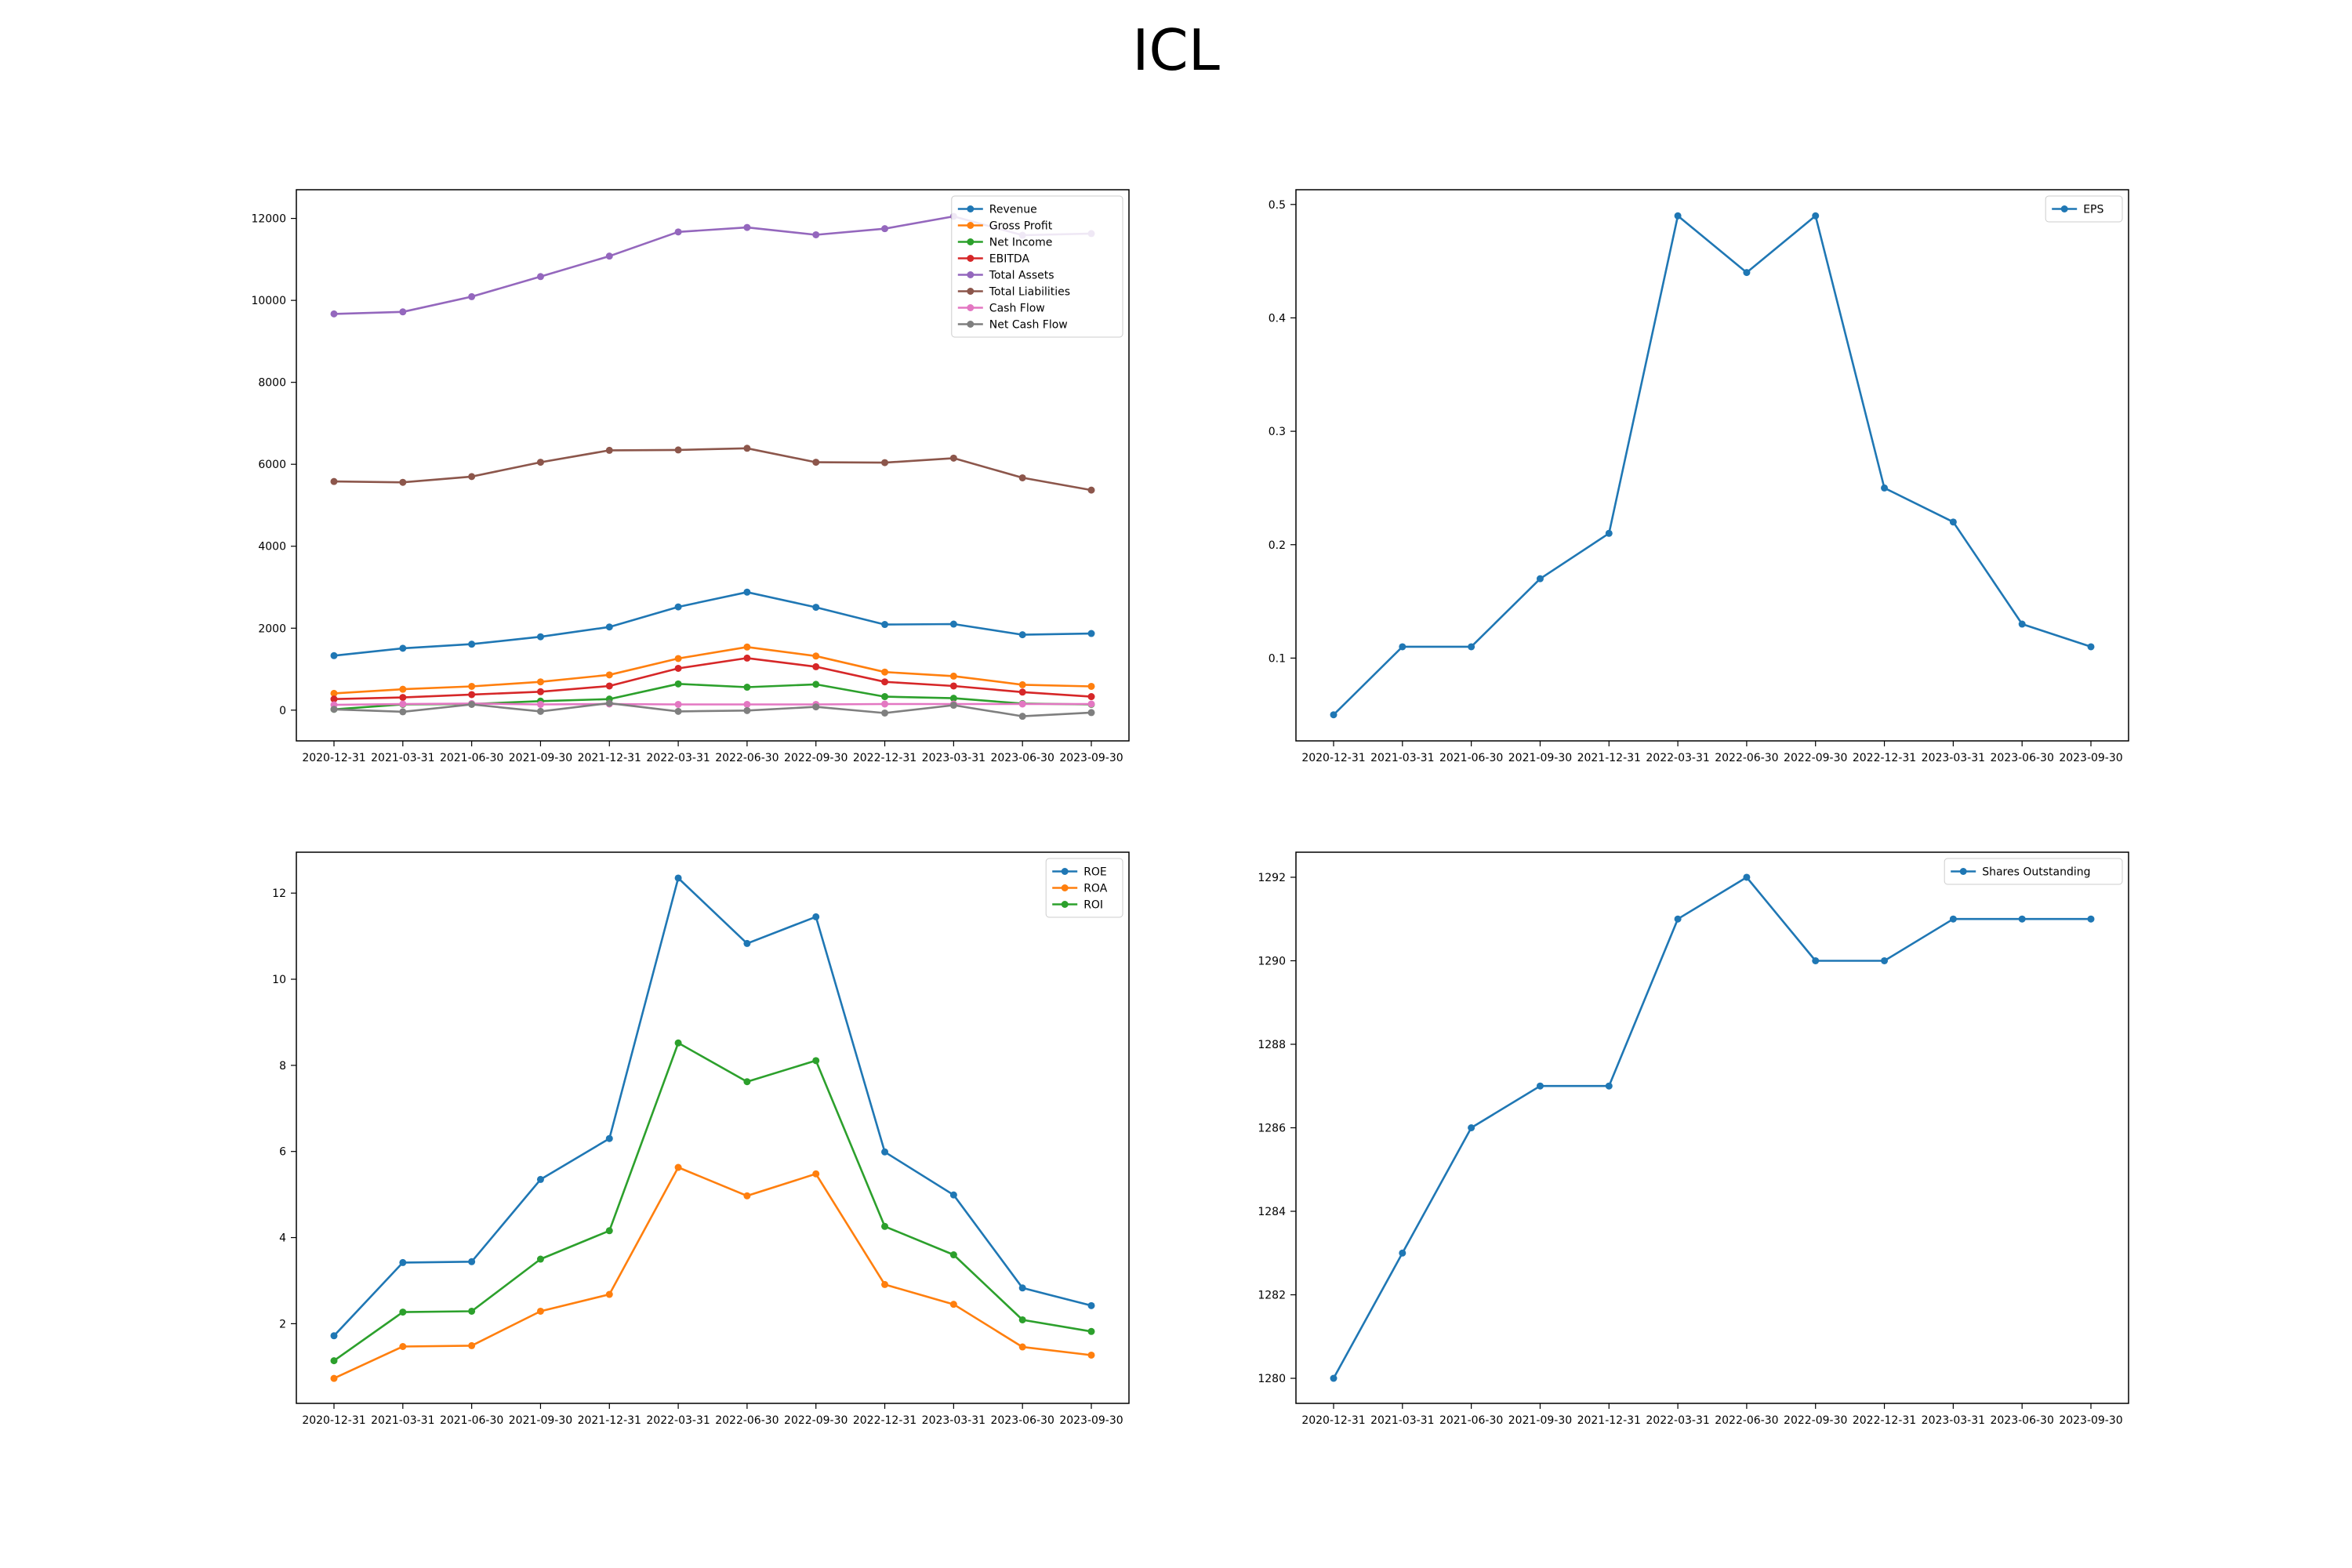 The image size is (2352, 1568). Describe the element at coordinates (282, 1066) in the screenshot. I see `y-tick-label: 8` at that location.